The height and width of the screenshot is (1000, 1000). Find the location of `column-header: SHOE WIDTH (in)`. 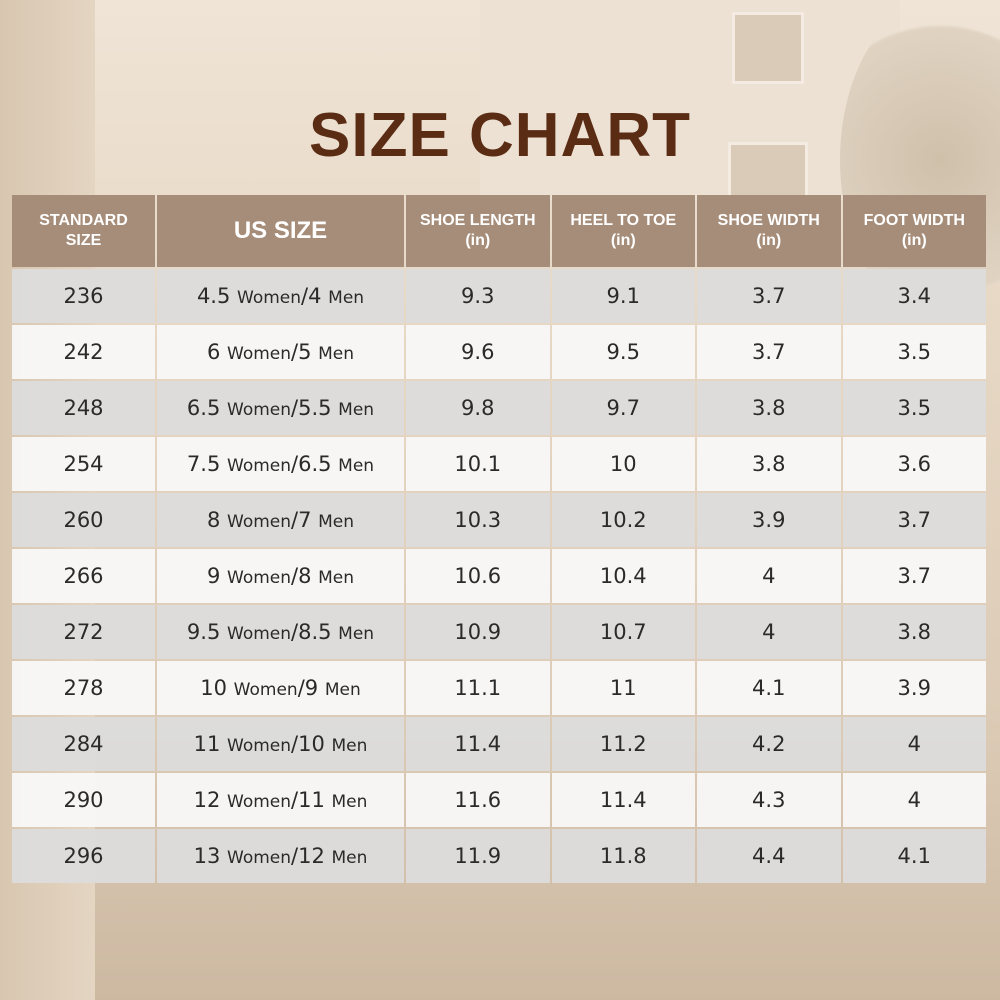

column-header: SHOE WIDTH (in) is located at coordinates (769, 231).